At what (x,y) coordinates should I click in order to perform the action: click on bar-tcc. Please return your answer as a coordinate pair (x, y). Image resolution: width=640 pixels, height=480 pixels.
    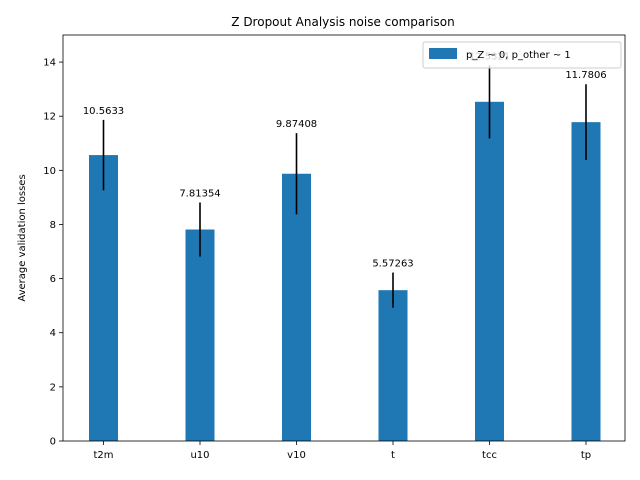
    Looking at the image, I should click on (489, 271).